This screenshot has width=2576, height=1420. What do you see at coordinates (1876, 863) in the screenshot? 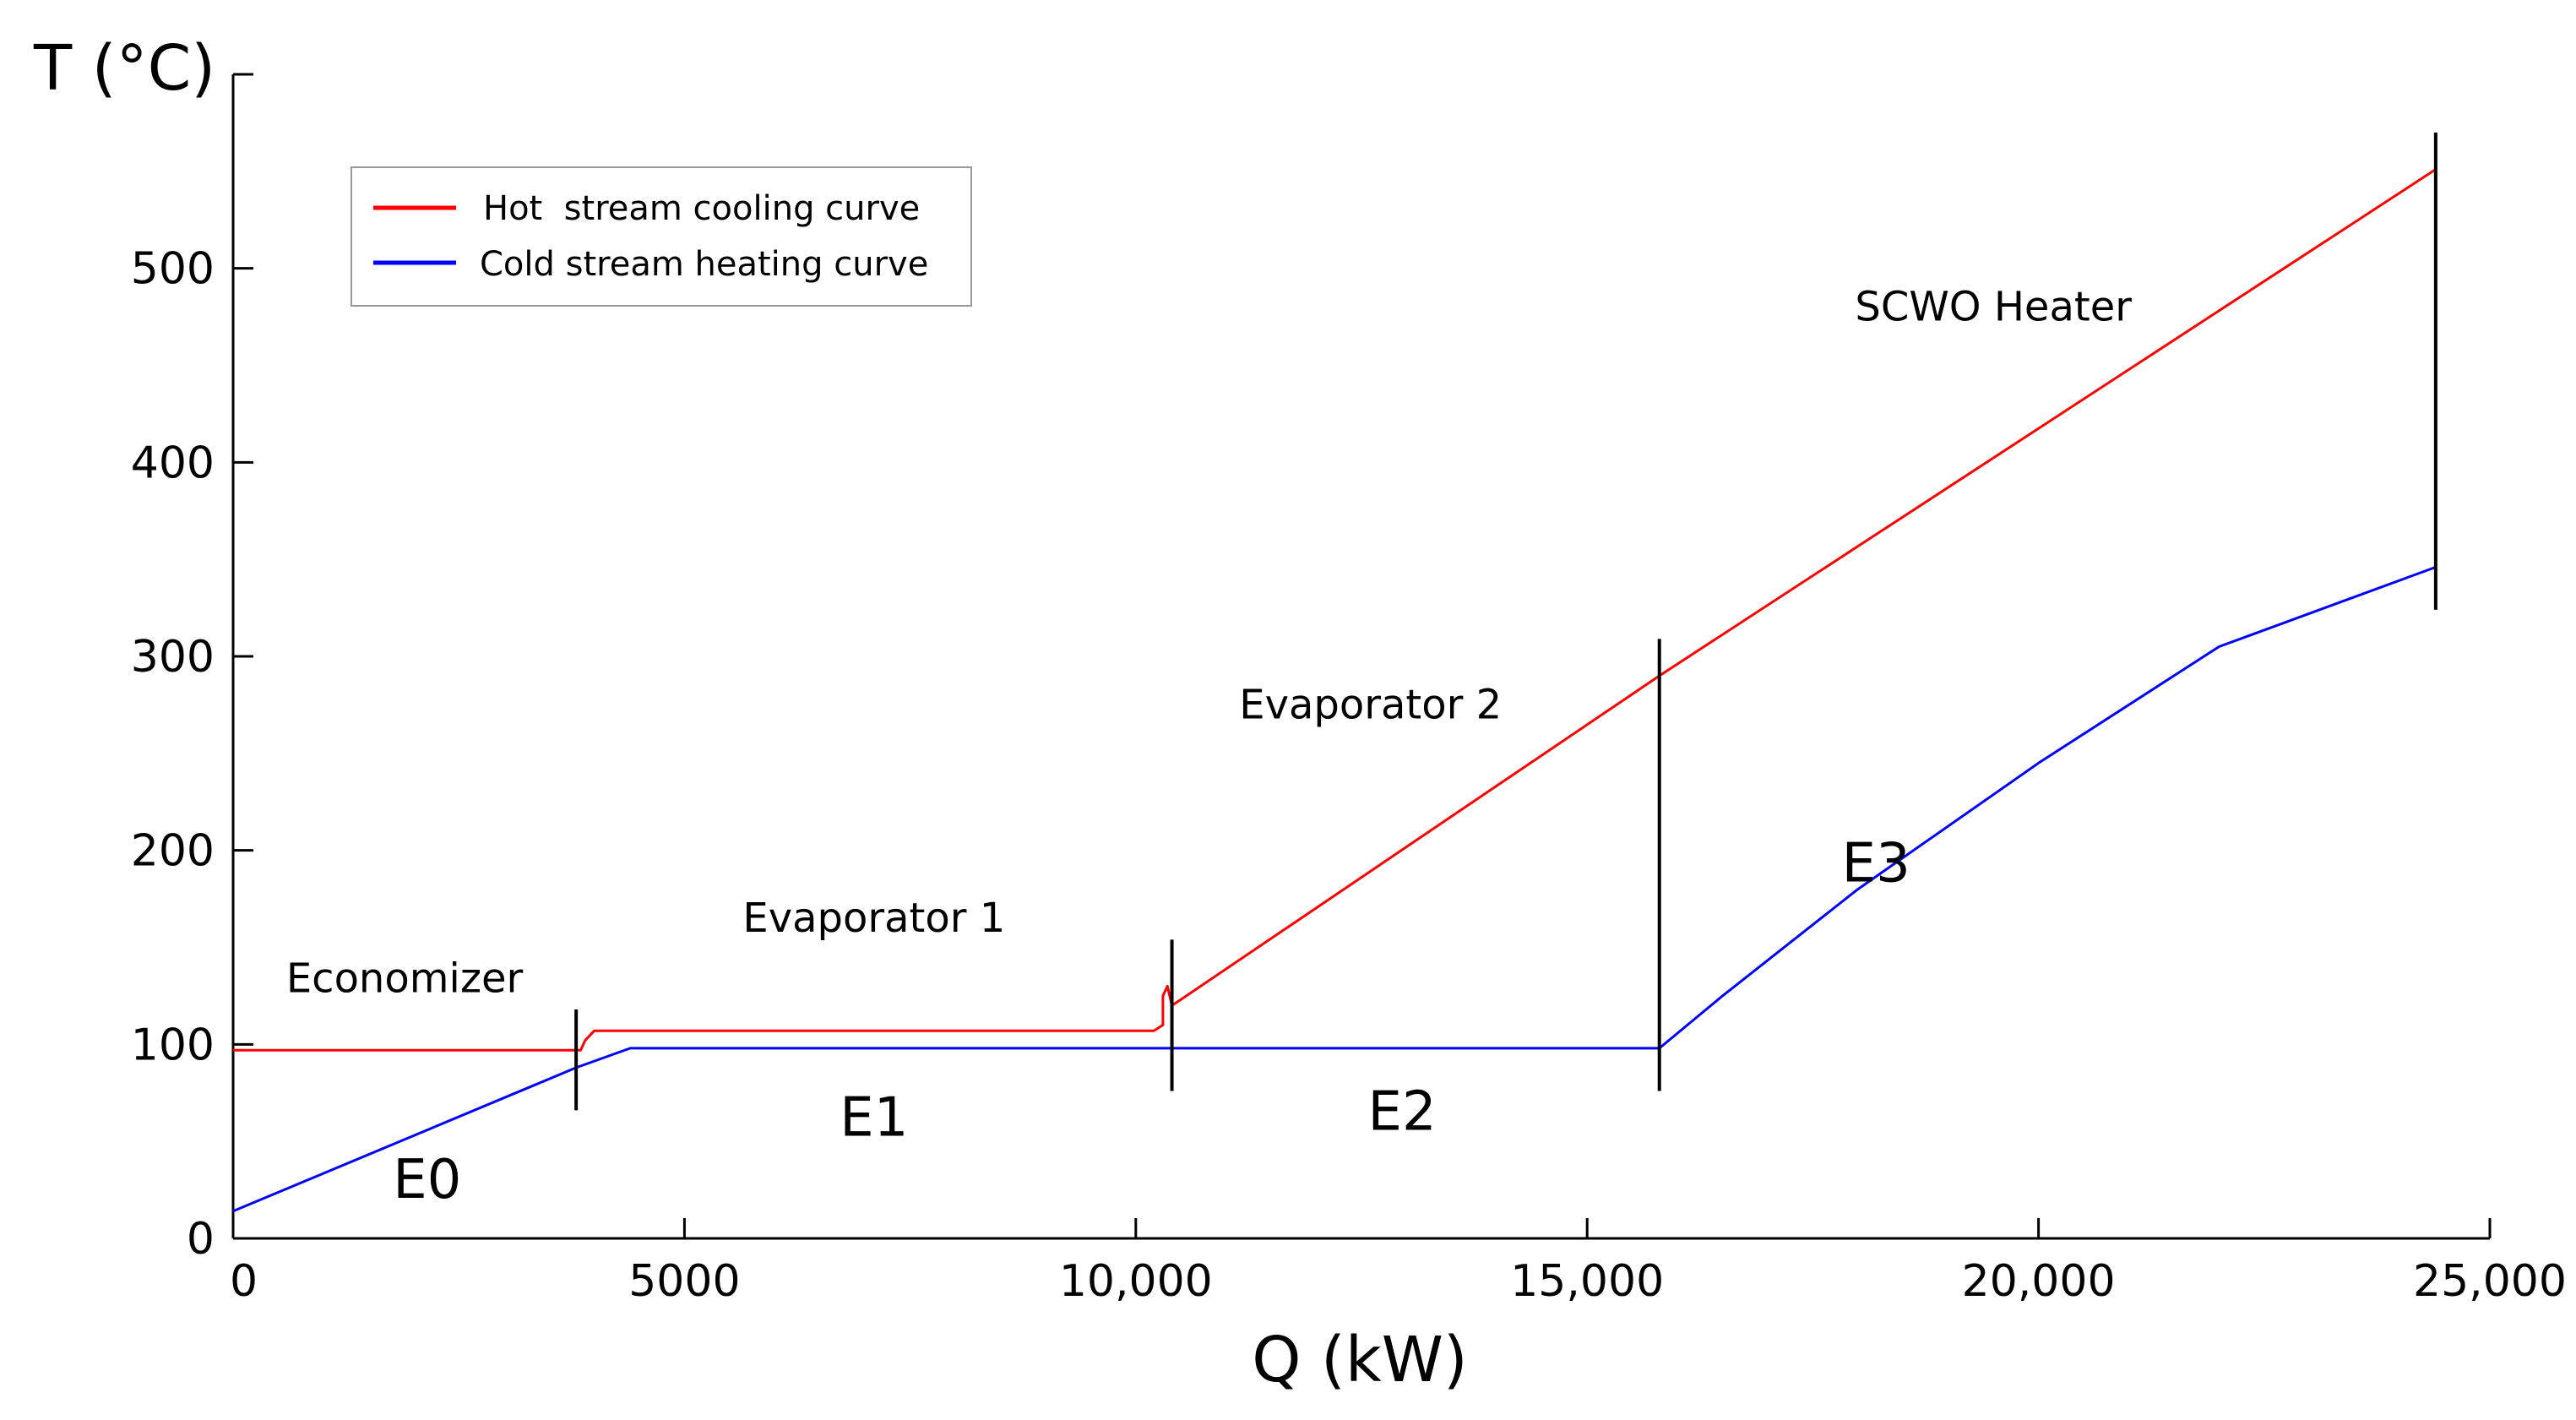
I see `annotation-e3: E3` at bounding box center [1876, 863].